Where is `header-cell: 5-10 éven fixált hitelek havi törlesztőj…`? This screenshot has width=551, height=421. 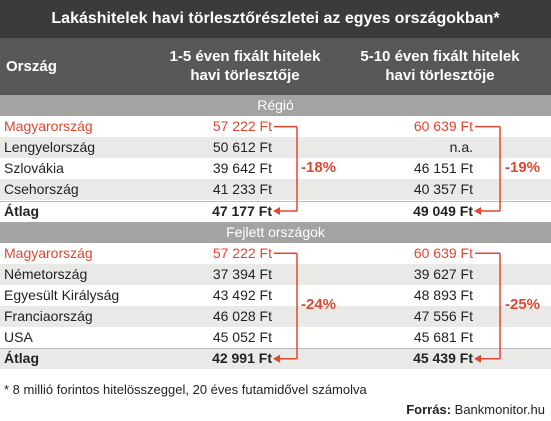 header-cell: 5-10 éven fixált hitelek havi törlesztőj… is located at coordinates (440, 66).